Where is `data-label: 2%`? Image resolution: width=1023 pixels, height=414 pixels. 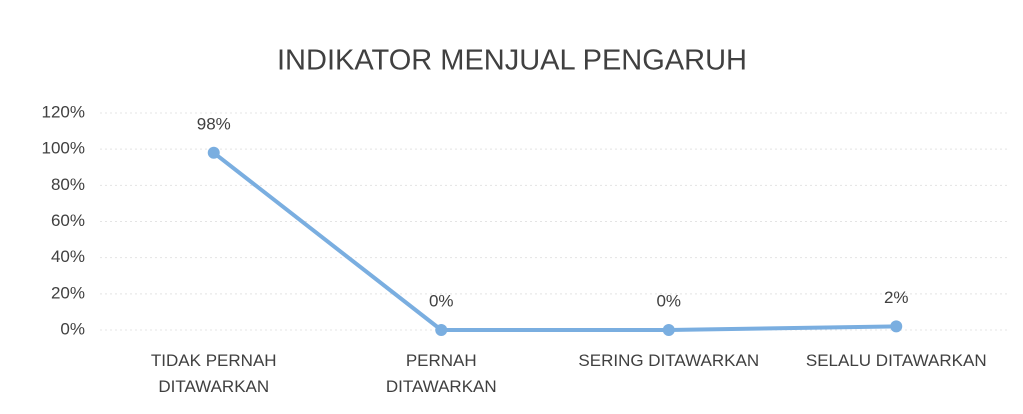
data-label: 2% is located at coordinates (896, 297).